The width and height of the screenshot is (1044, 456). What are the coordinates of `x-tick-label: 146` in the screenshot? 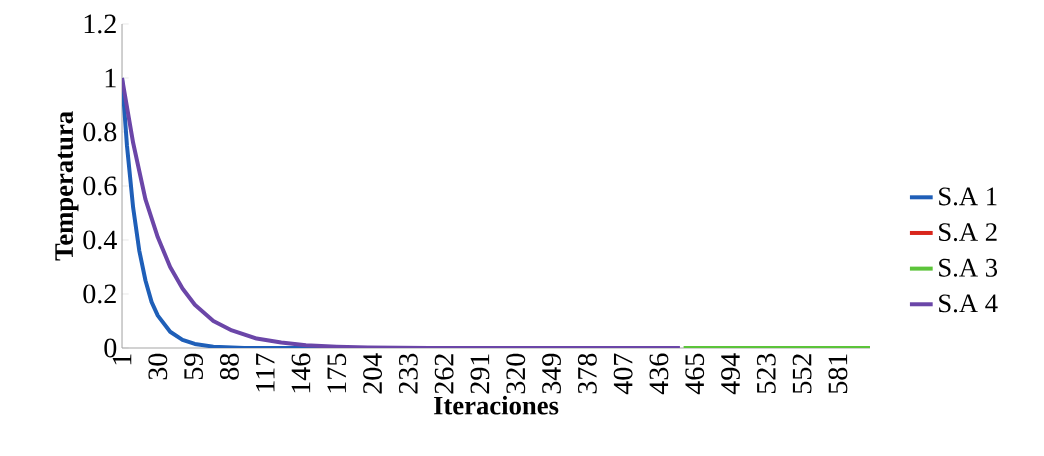 It's located at (301, 373).